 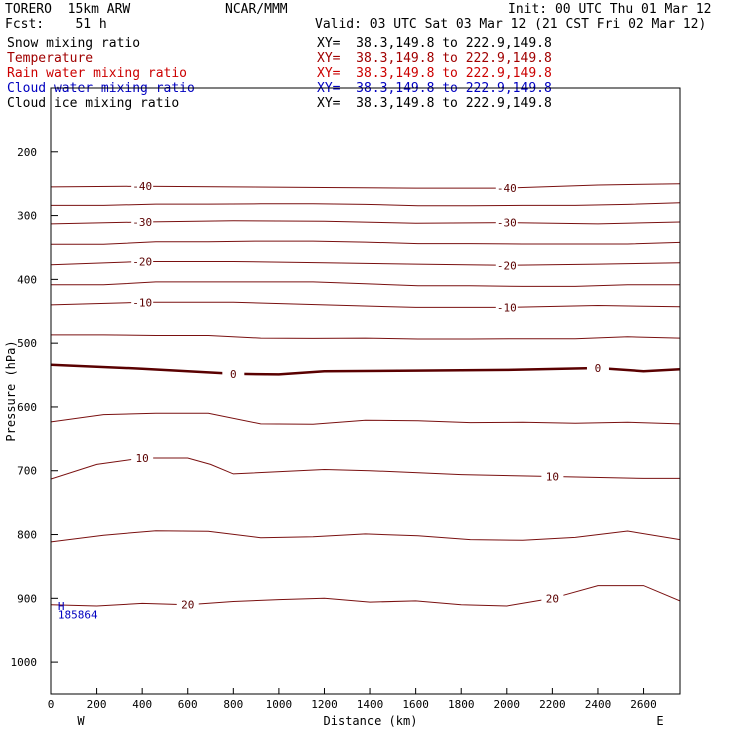 What do you see at coordinates (81, 721) in the screenshot?
I see `west-label: W` at bounding box center [81, 721].